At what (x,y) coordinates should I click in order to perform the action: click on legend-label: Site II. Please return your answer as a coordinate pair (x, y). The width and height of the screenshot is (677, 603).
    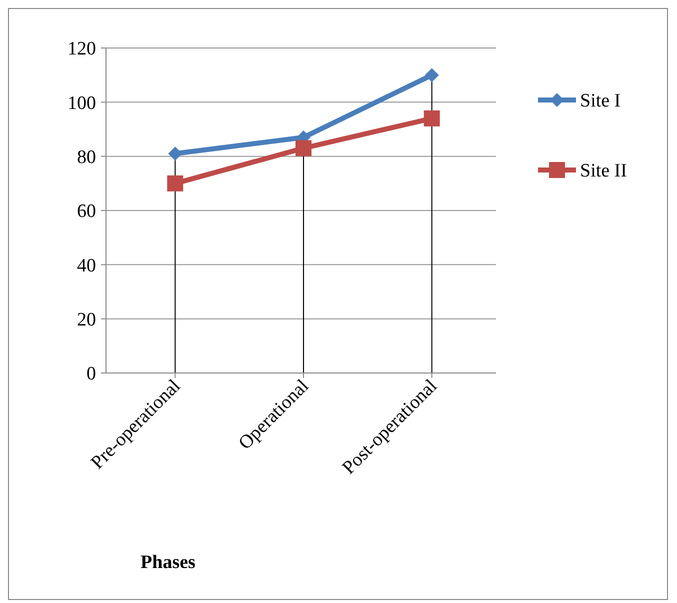
    Looking at the image, I should click on (603, 171).